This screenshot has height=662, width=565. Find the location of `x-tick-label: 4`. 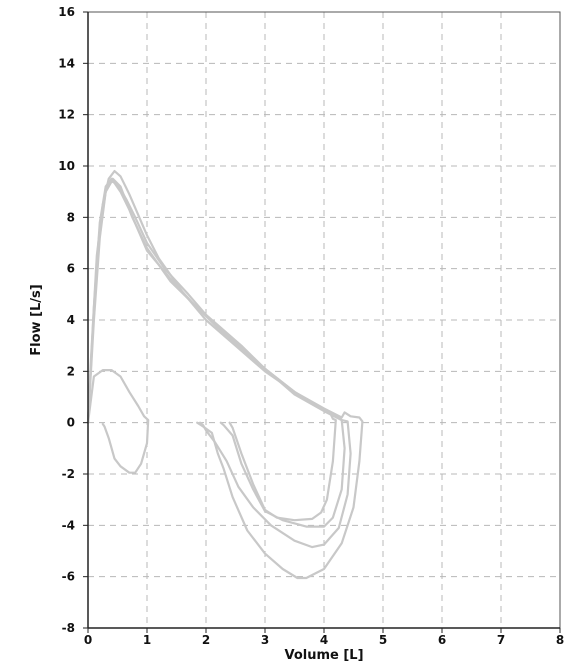

x-tick-label: 4 is located at coordinates (324, 640).